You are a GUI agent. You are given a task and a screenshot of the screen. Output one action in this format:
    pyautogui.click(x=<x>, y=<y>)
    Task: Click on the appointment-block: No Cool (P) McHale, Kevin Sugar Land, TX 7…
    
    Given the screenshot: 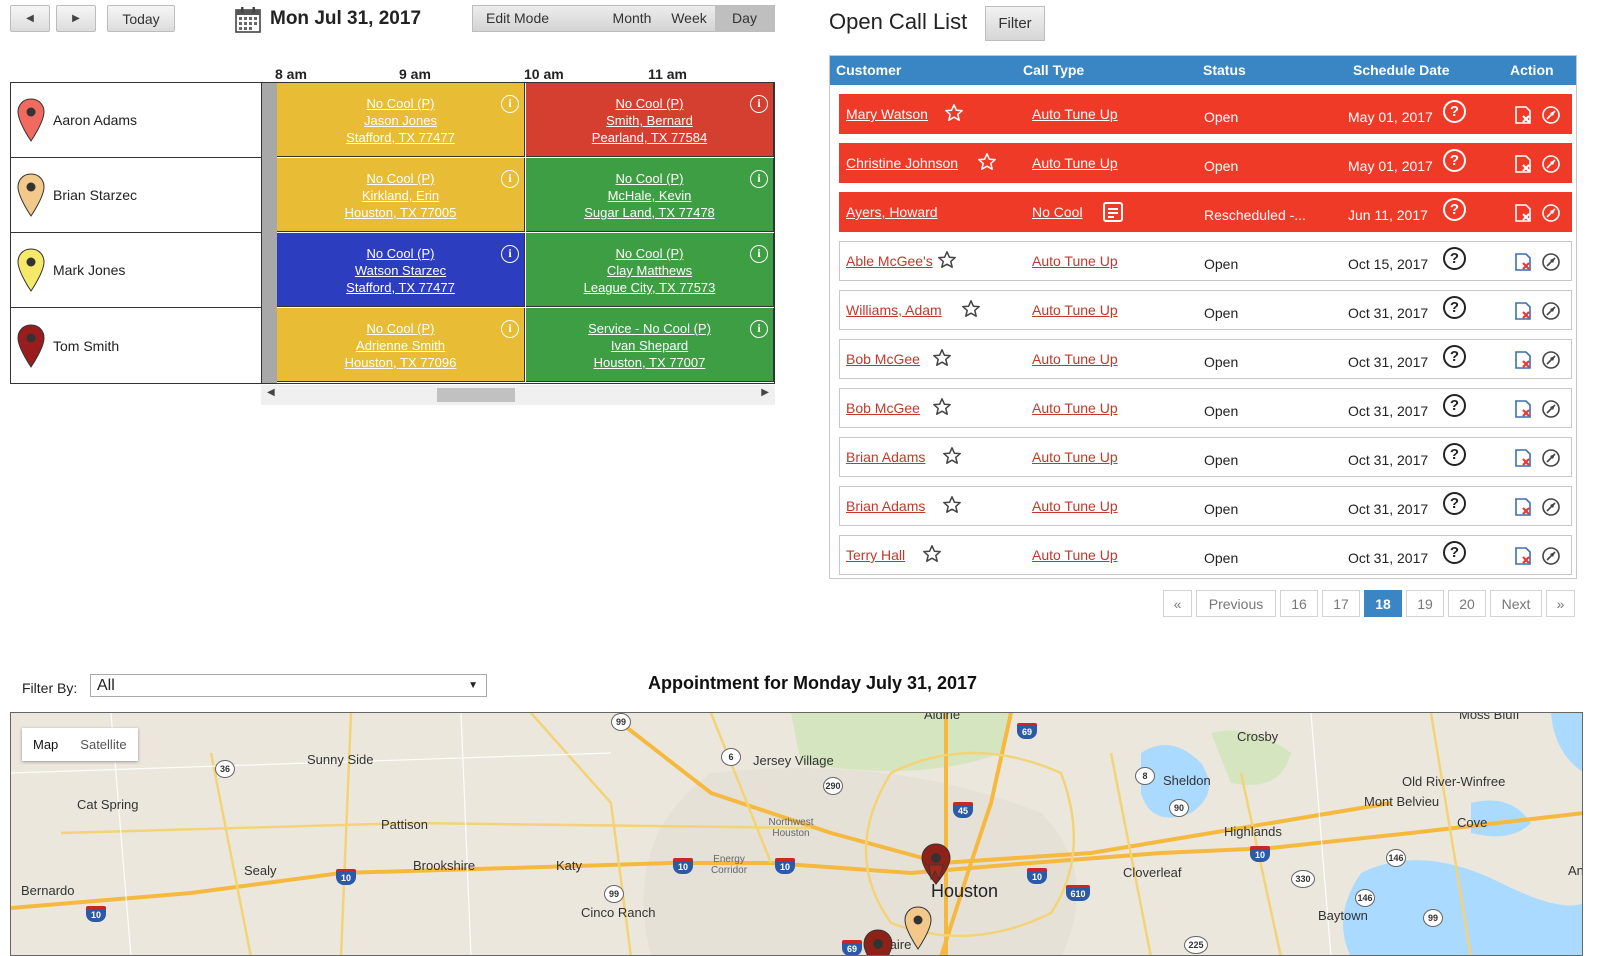 What is the action you would take?
    pyautogui.click(x=650, y=195)
    